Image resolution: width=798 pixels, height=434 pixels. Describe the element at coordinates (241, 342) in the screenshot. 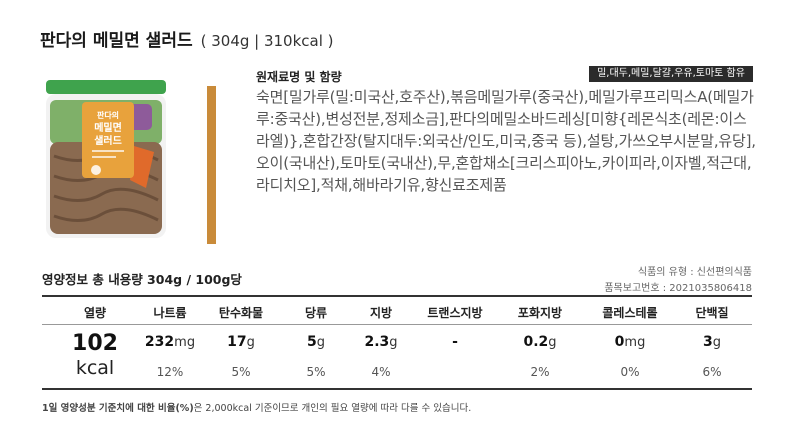

I see `nutrient-amount: 17g` at that location.